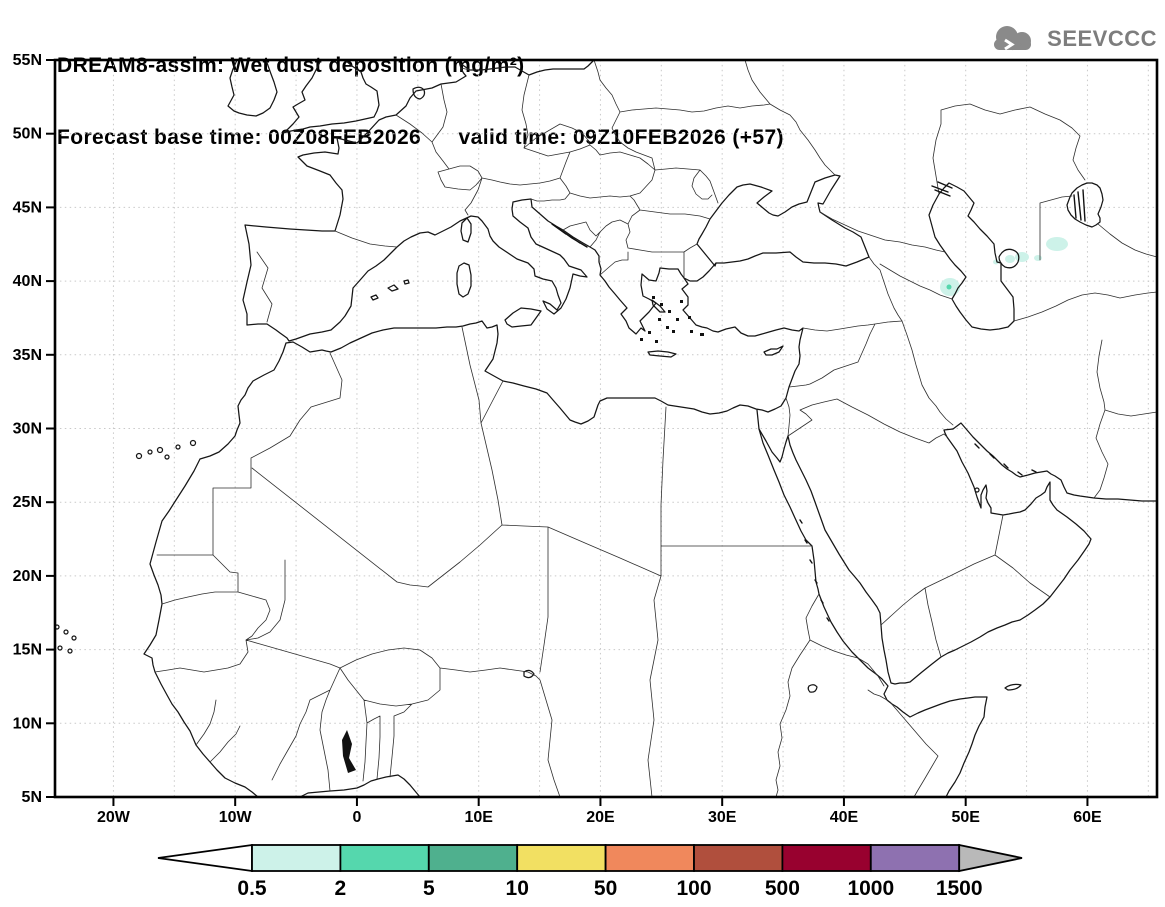 This screenshot has width=1165, height=907. Describe the element at coordinates (1005, 459) in the screenshot. I see `hatch-persian-gulf` at that location.